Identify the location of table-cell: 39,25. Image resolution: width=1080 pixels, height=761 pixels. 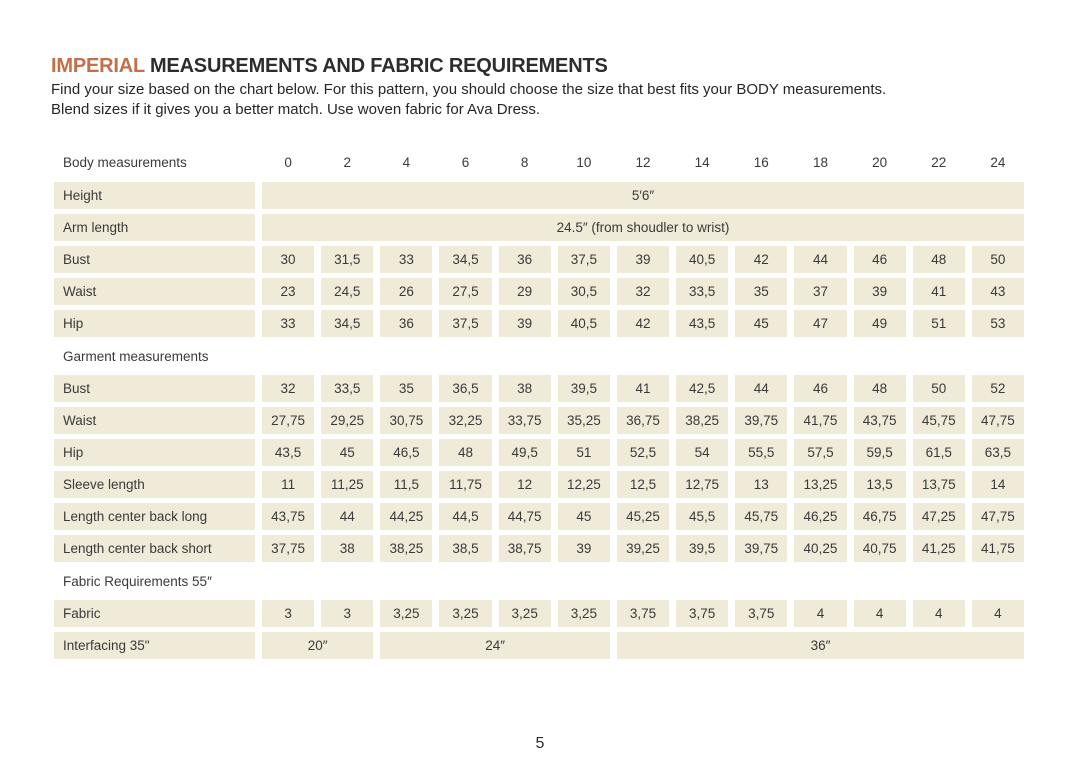
(643, 548).